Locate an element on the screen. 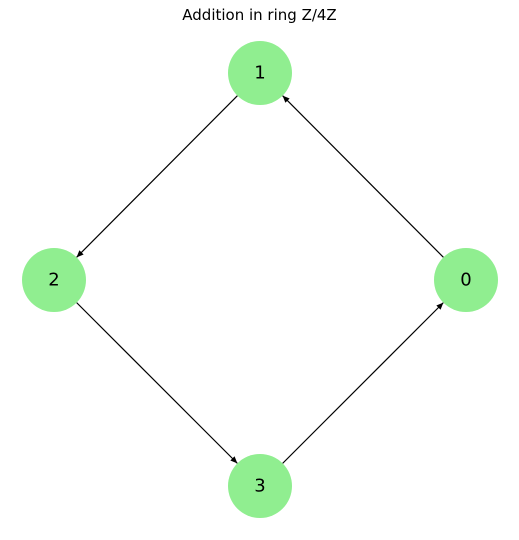 The image size is (519, 540). node-2: 2 is located at coordinates (54, 280).